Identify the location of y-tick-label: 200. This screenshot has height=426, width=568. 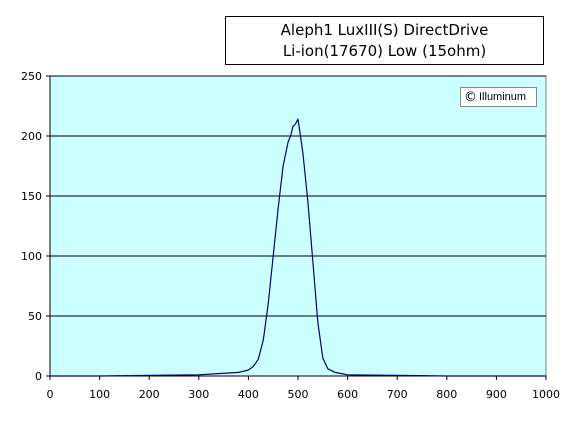
(31, 136).